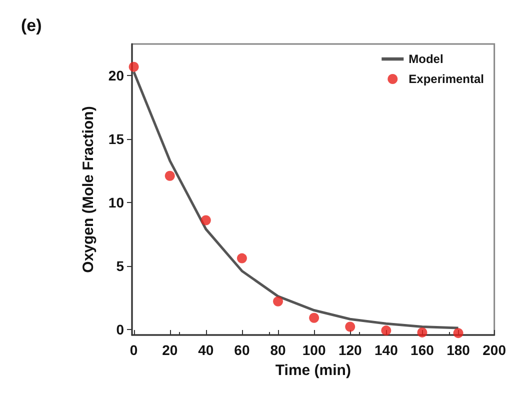  Describe the element at coordinates (120, 266) in the screenshot. I see `y-tick-label: 5` at that location.